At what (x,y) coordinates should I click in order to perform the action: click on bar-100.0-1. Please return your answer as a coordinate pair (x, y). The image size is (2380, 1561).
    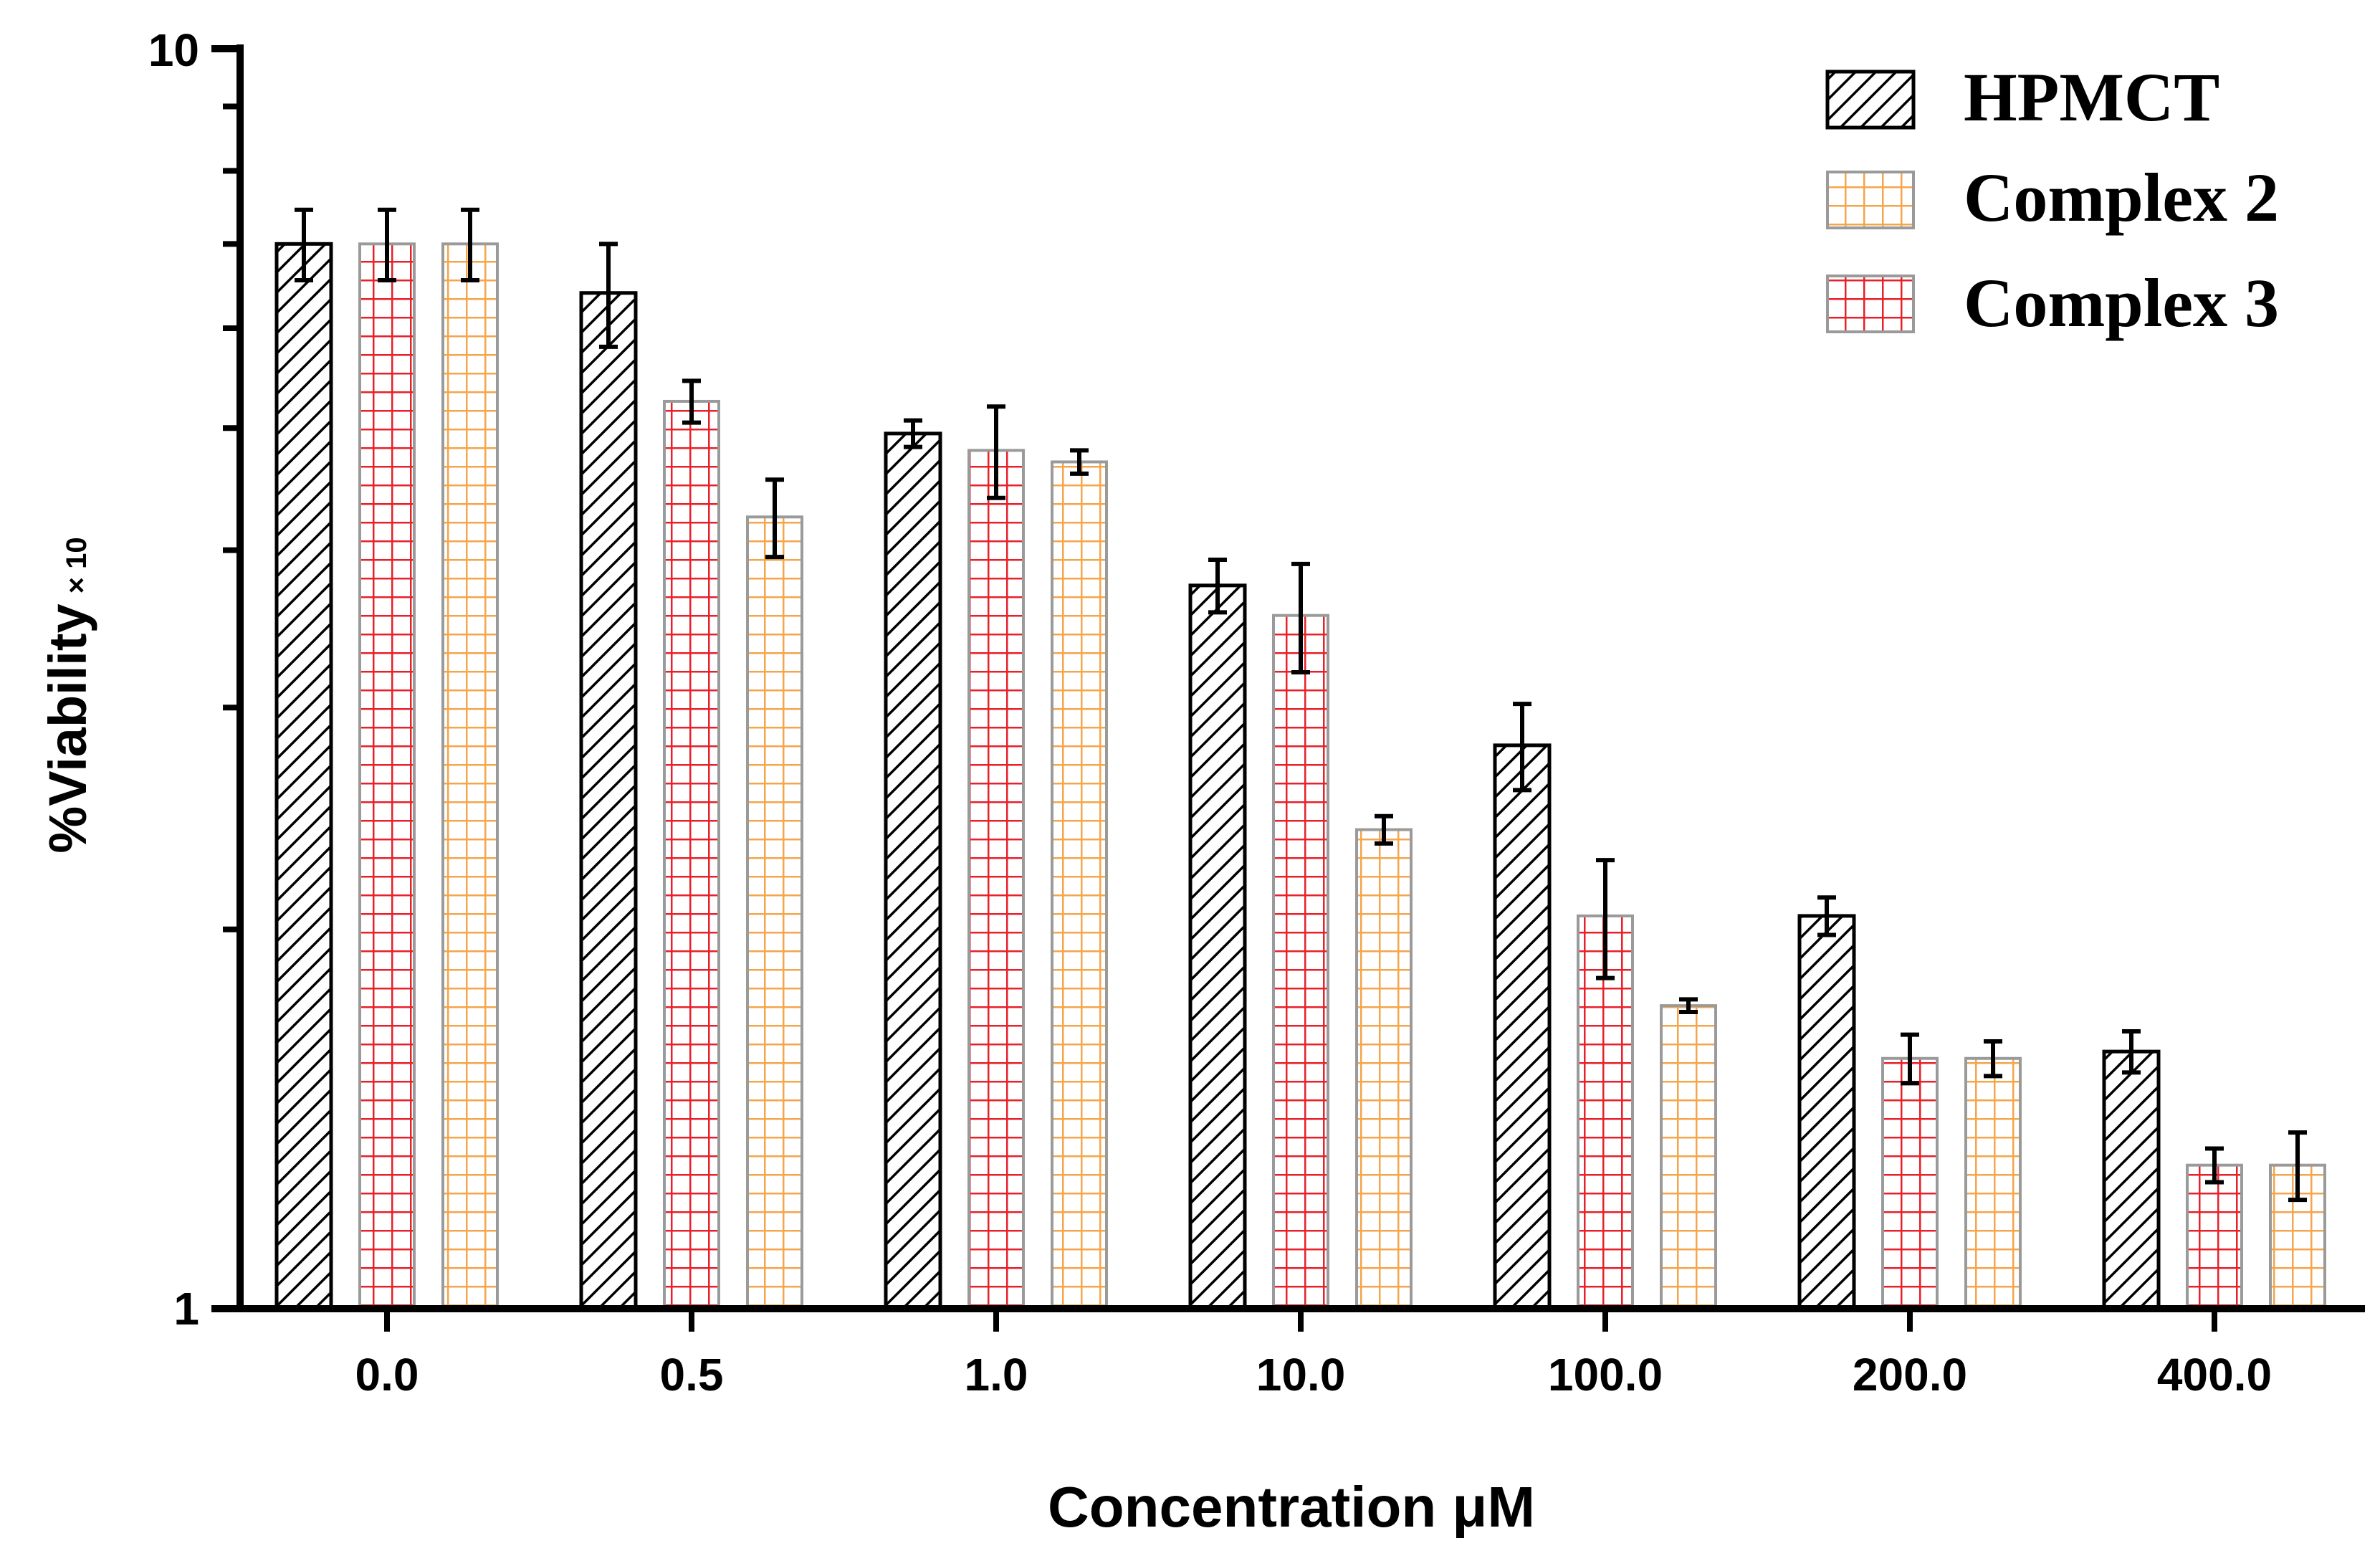
    Looking at the image, I should click on (1605, 1113).